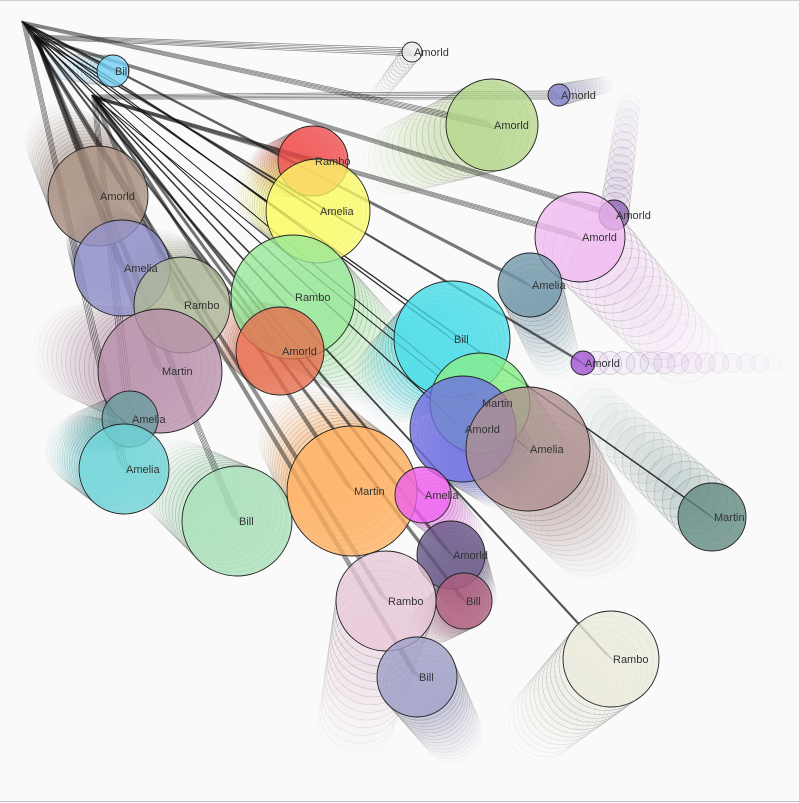 The height and width of the screenshot is (803, 799). I want to click on node-trail, so click(620, 158).